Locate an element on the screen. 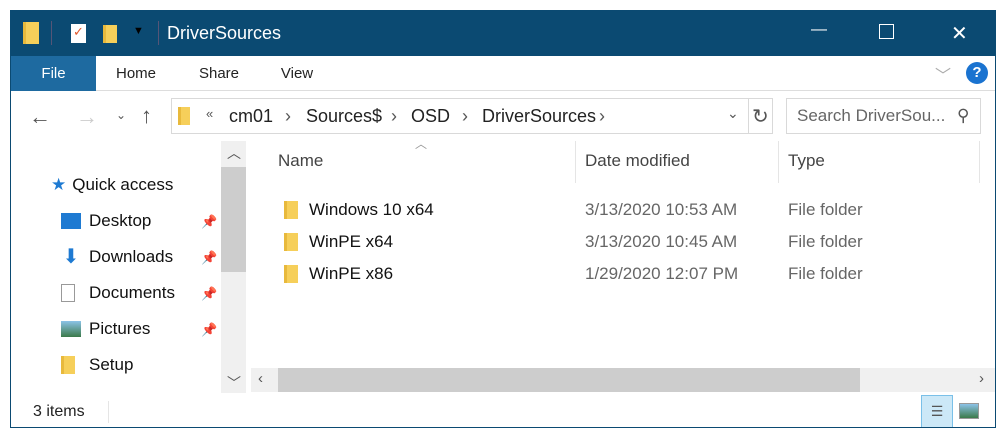  address-dropdown-icon: ⌄ is located at coordinates (733, 113).